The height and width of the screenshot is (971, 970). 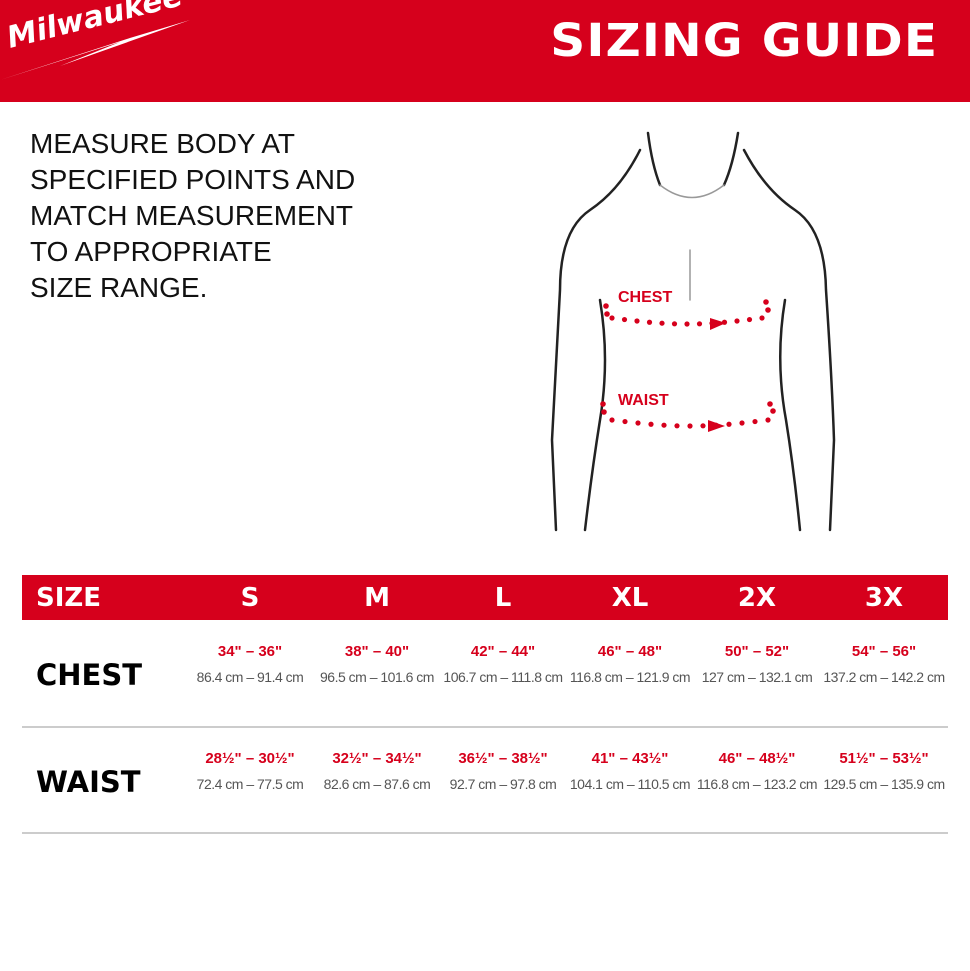 What do you see at coordinates (250, 784) in the screenshot?
I see `cm-range: 72.4 cm – 77.5 cm` at bounding box center [250, 784].